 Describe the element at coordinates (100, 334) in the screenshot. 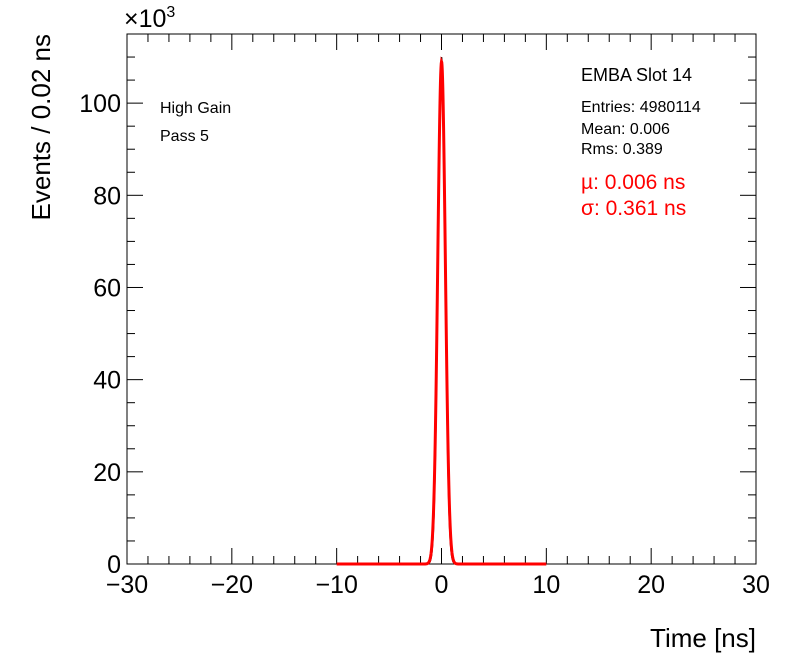

I see `y-tick-labels: 0 20 40 60 80 100` at that location.